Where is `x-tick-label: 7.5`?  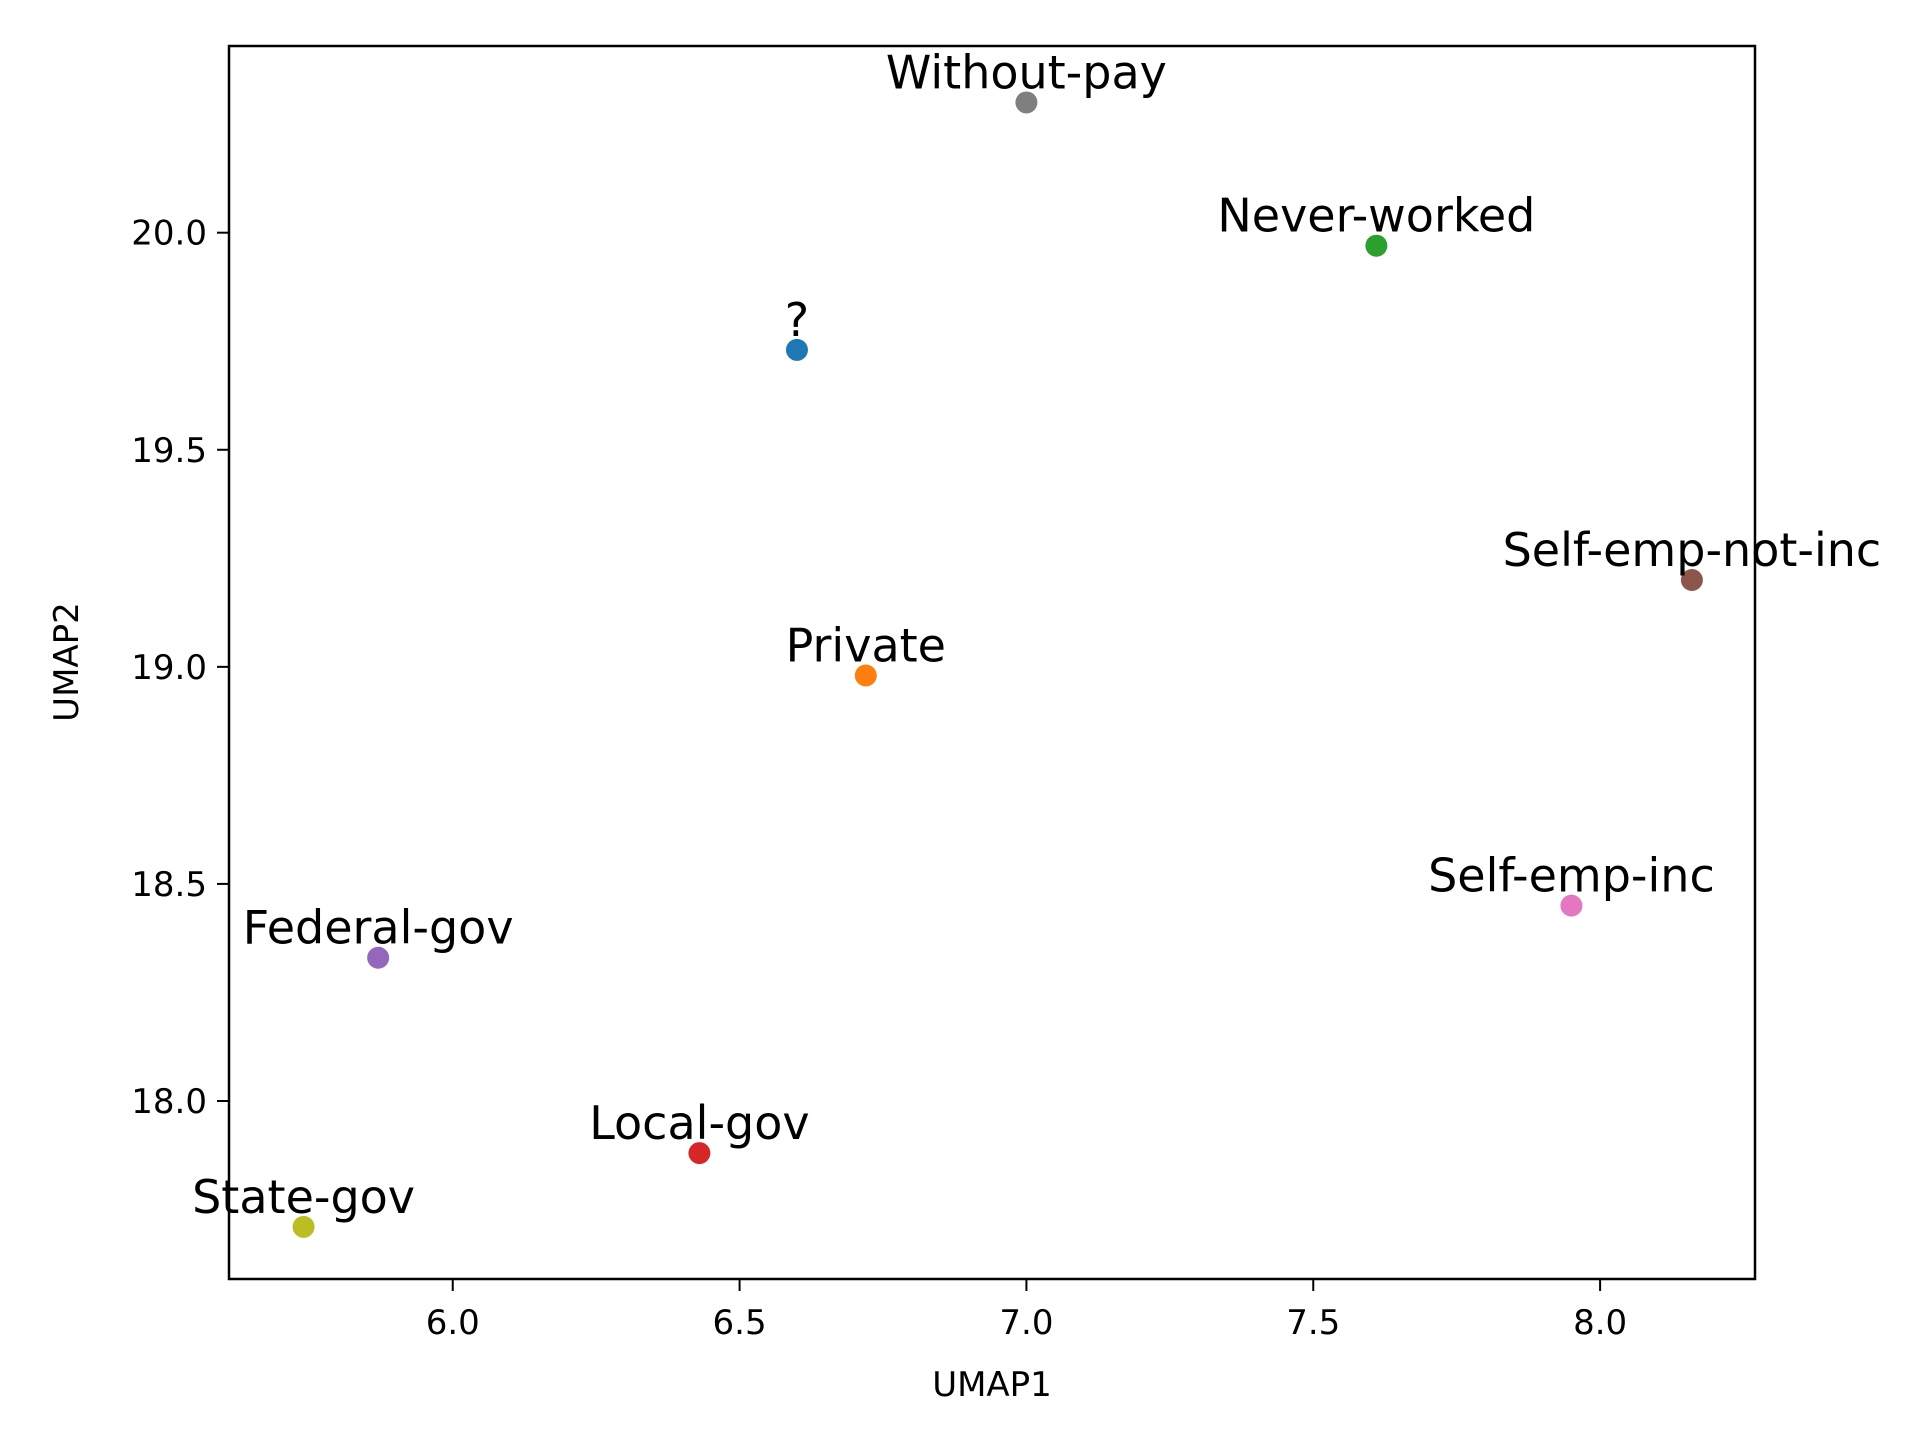 x-tick-label: 7.5 is located at coordinates (1313, 1323).